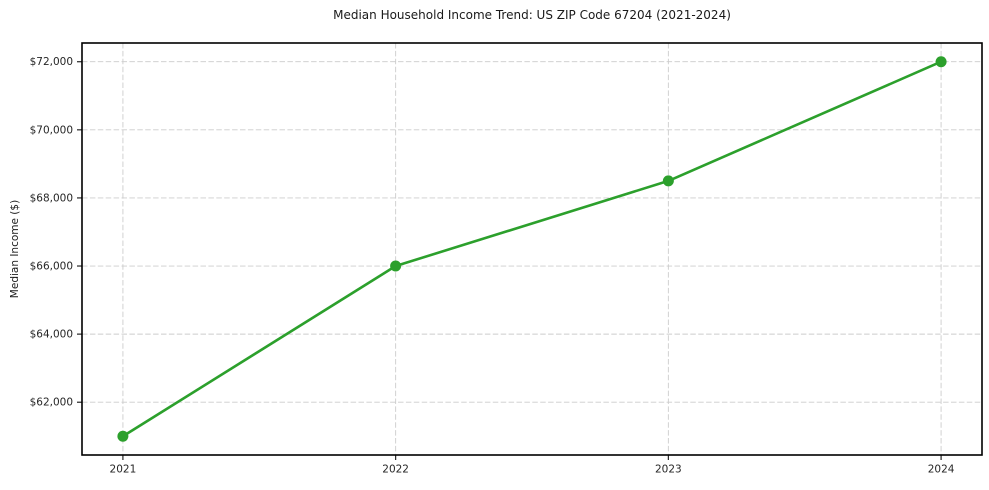  Describe the element at coordinates (668, 181) in the screenshot. I see `data-point-2023` at that location.